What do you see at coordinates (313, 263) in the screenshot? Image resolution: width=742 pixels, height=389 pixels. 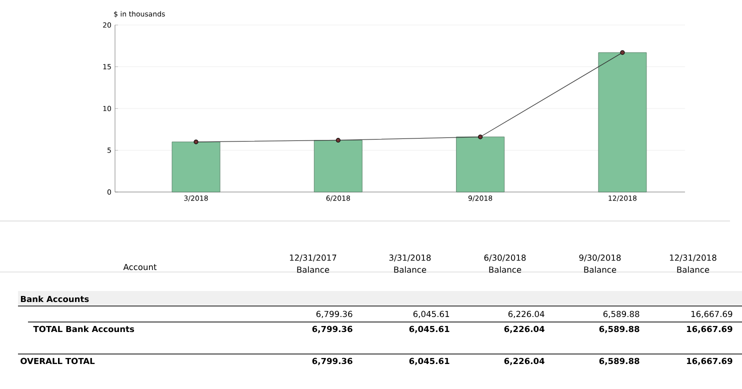 I see `category-label: 12/31/2017 Balance` at bounding box center [313, 263].